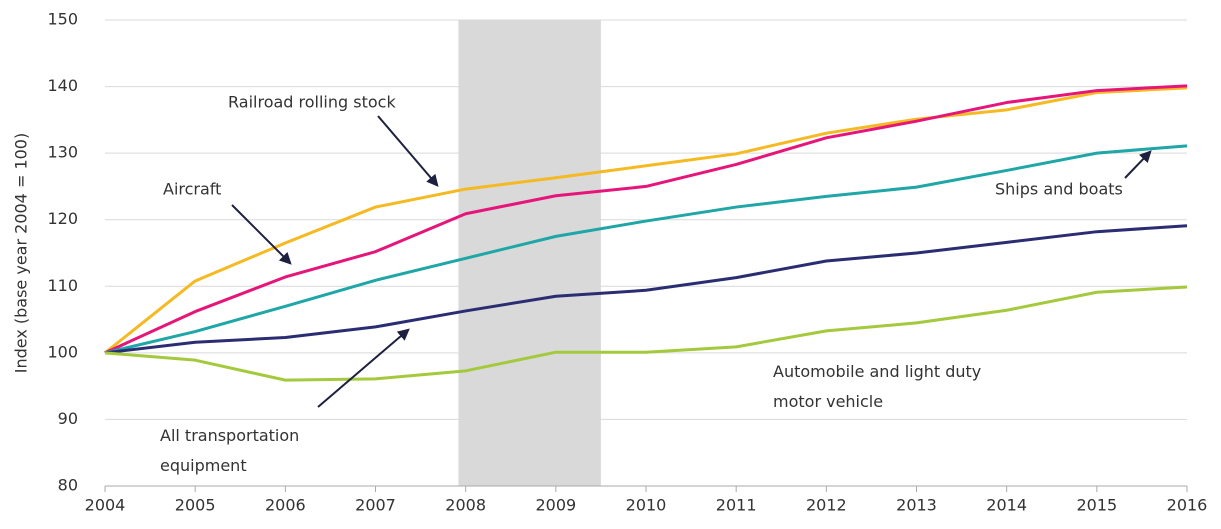 This screenshot has height=529, width=1221. I want to click on x-tick-label: 2007, so click(375, 505).